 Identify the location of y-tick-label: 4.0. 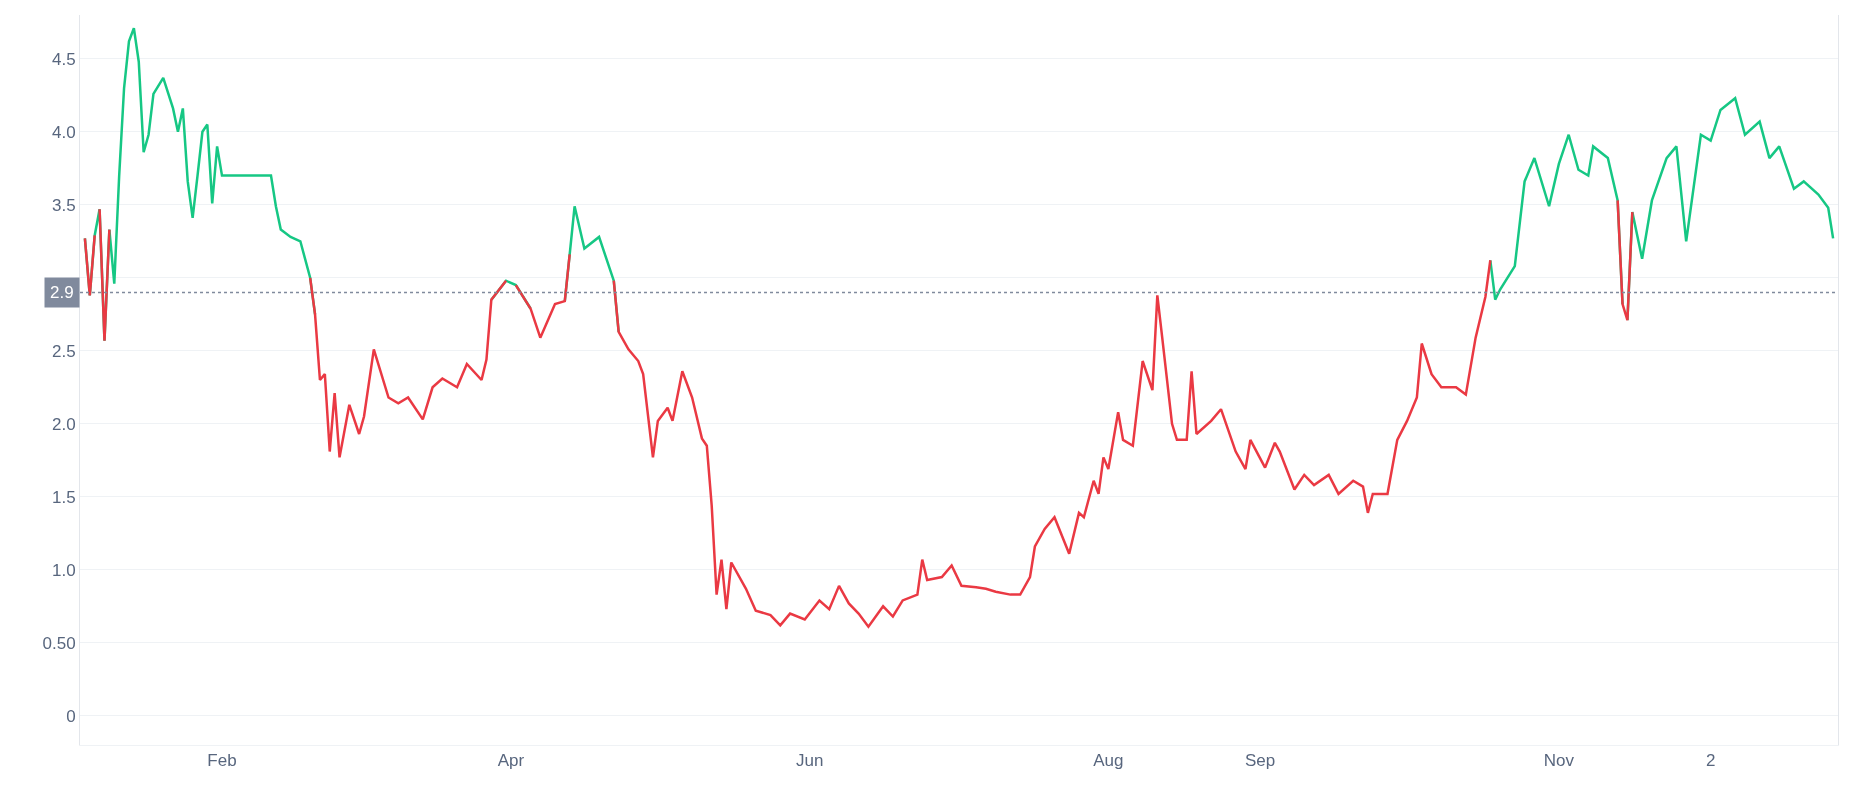
(63, 132).